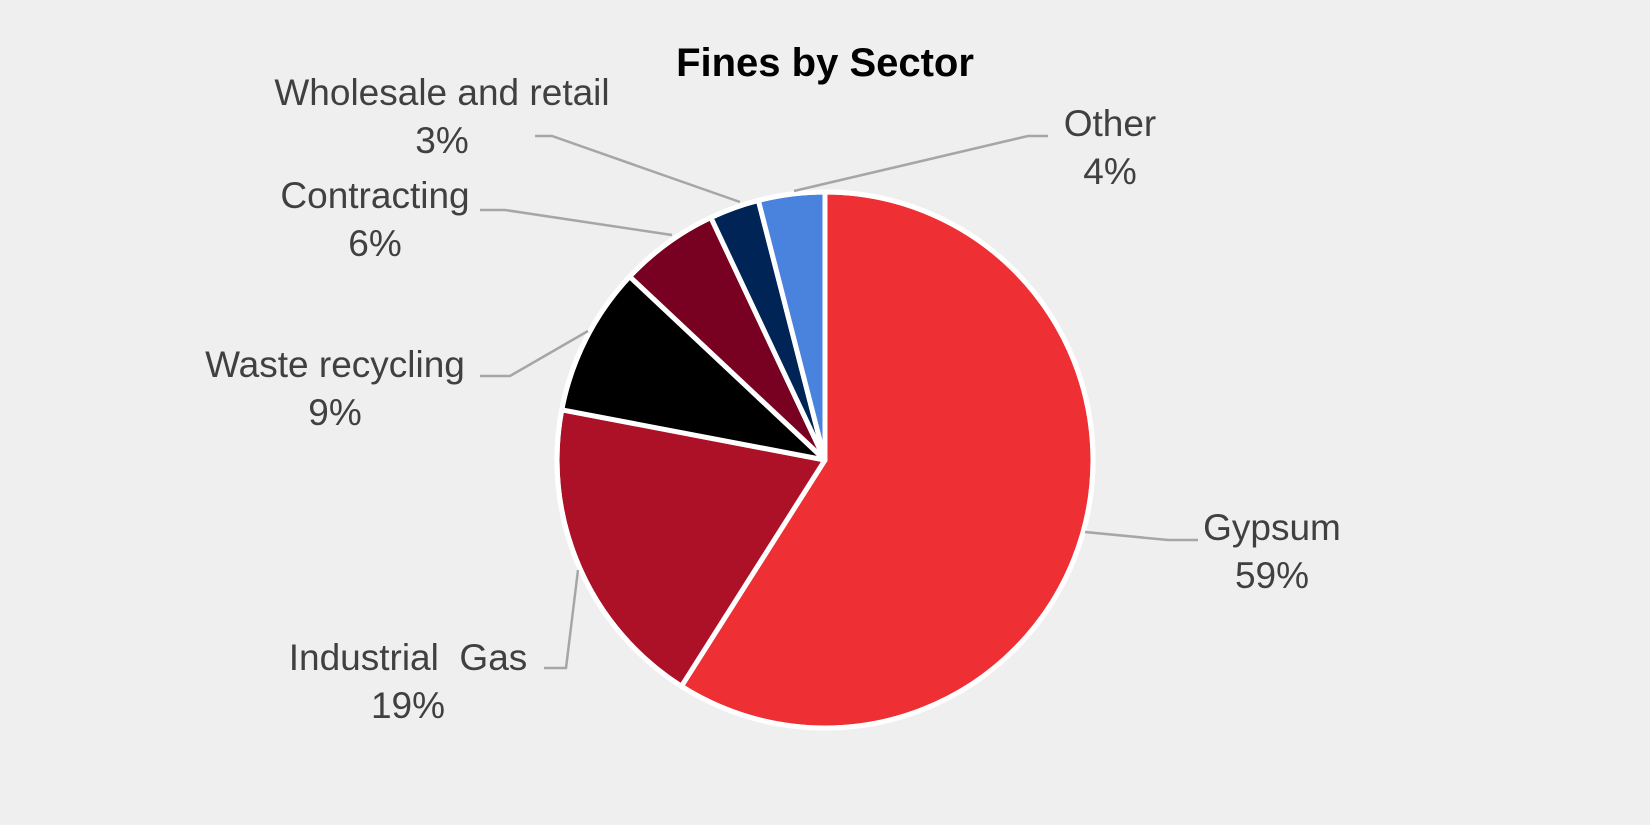 The image size is (1650, 825). Describe the element at coordinates (1272, 575) in the screenshot. I see `slice-value-gypsum: 59%` at that location.